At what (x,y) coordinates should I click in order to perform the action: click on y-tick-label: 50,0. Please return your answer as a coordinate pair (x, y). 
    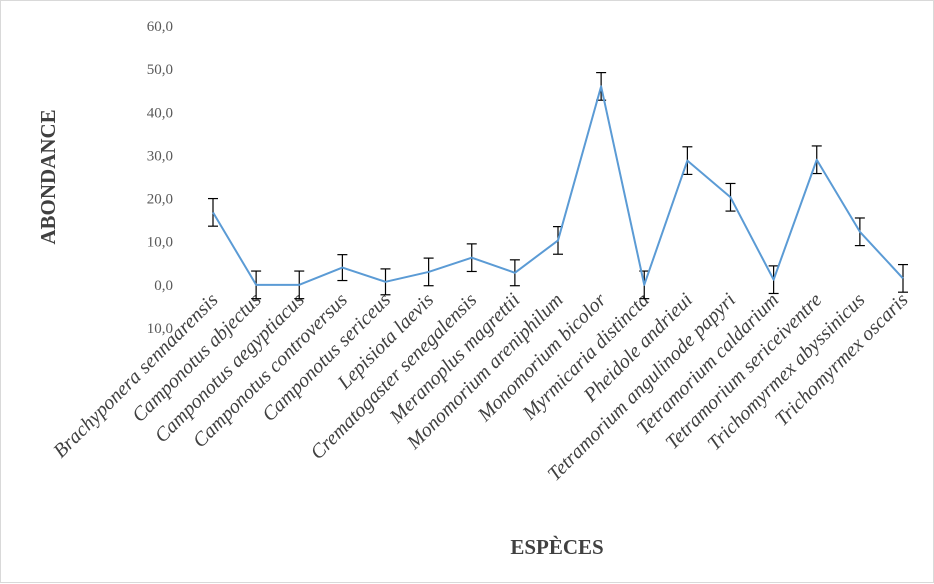
    Looking at the image, I should click on (160, 70).